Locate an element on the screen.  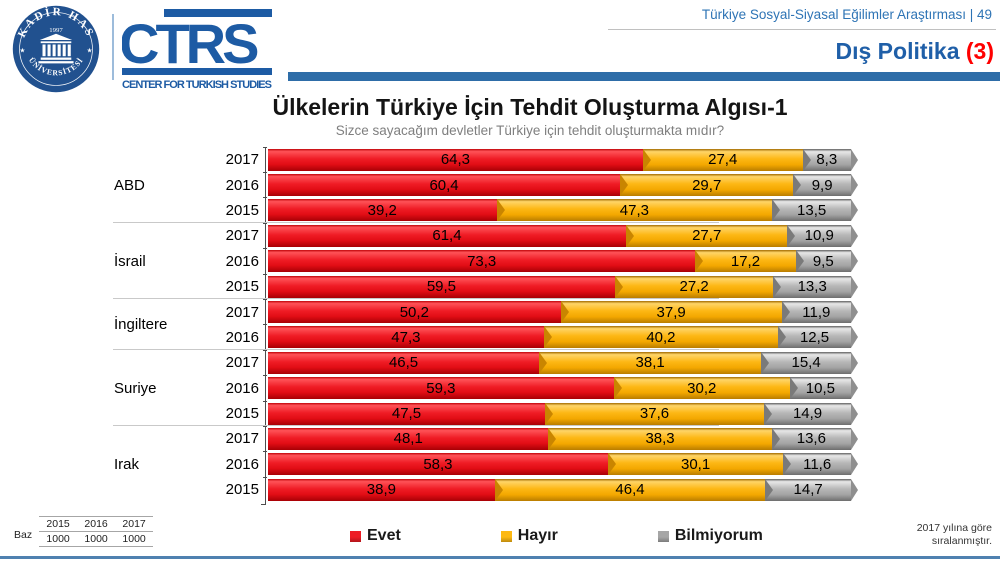
segment-bilmiyorum: 10,9 is located at coordinates (822, 235).